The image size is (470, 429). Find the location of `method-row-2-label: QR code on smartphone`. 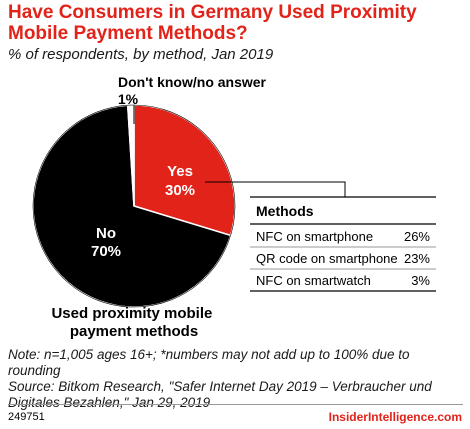

method-row-2-label: QR code on smartphone is located at coordinates (327, 258).